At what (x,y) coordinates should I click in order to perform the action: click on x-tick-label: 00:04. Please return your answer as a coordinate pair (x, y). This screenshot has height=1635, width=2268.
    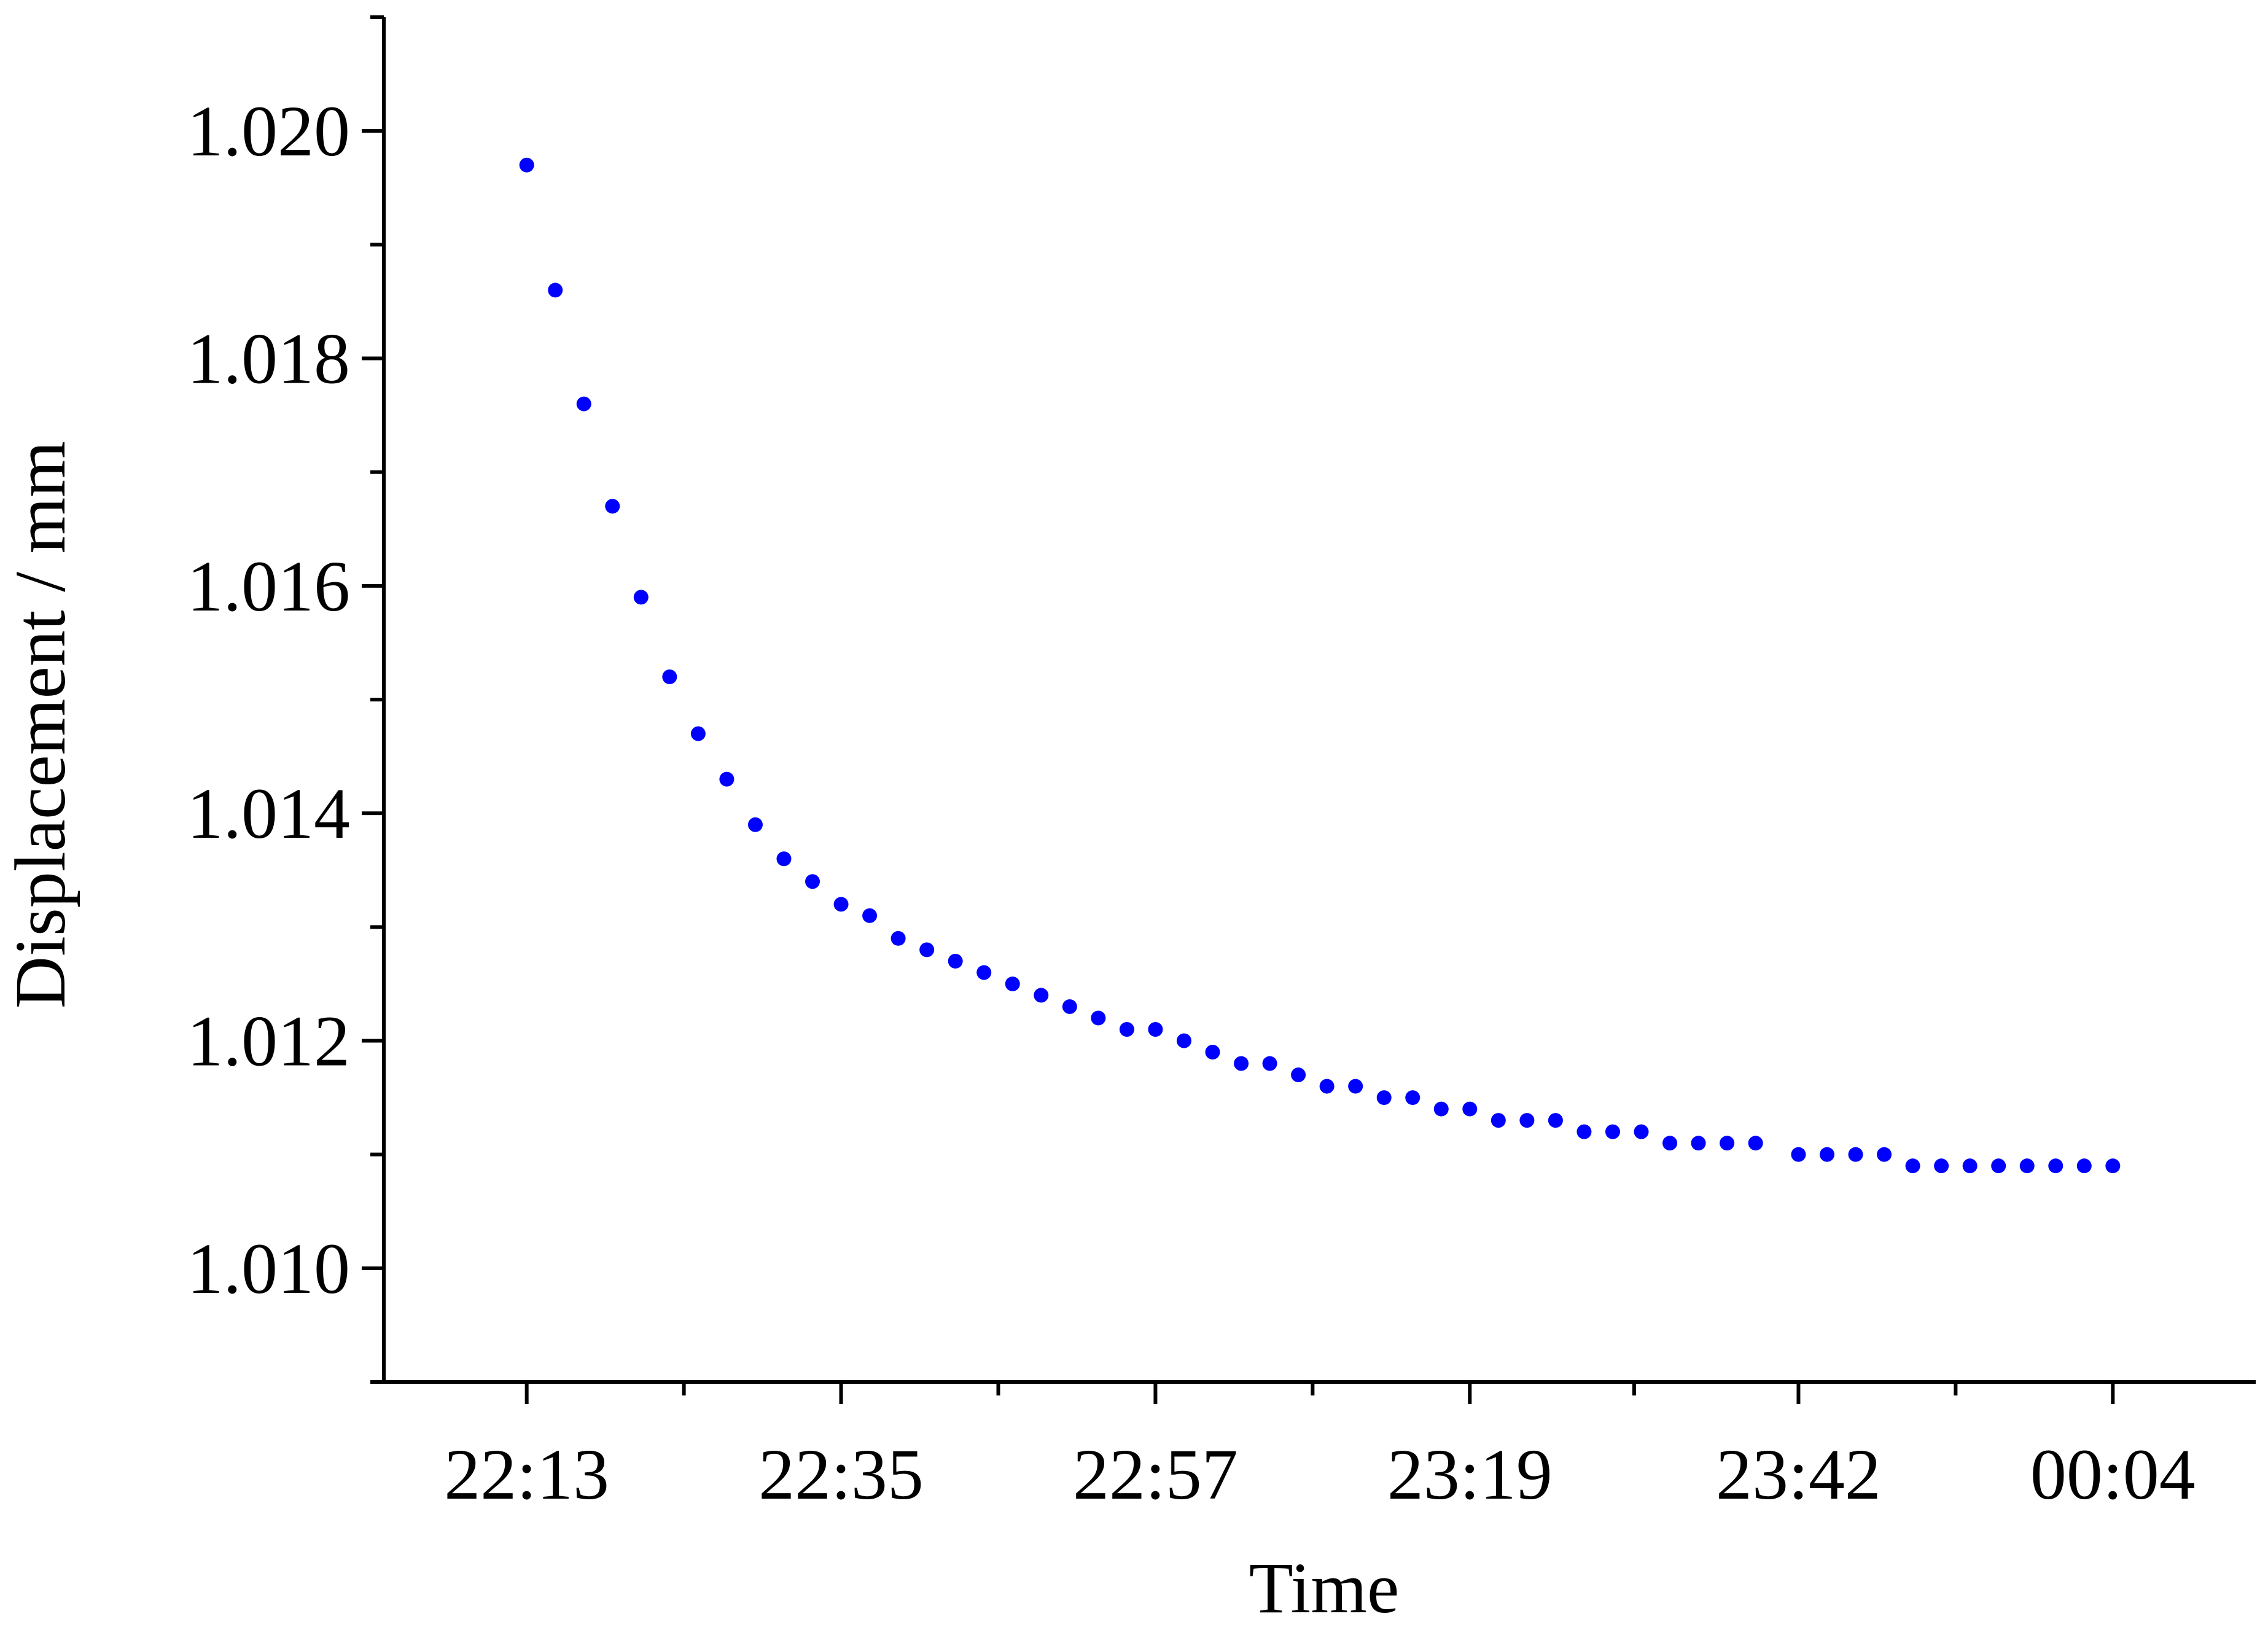
    Looking at the image, I should click on (2113, 1474).